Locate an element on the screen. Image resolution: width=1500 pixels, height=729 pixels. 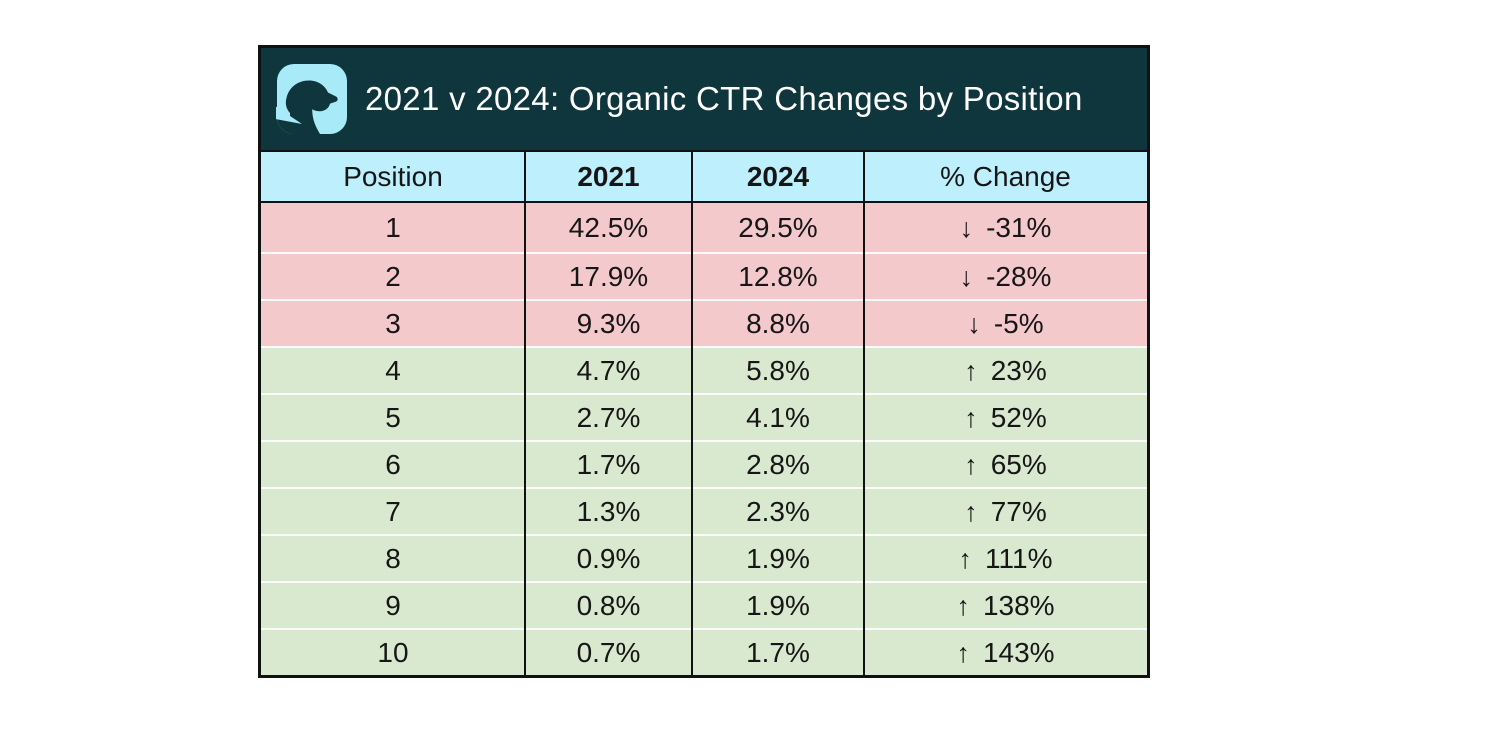
change-value: -5% is located at coordinates (1018, 323).